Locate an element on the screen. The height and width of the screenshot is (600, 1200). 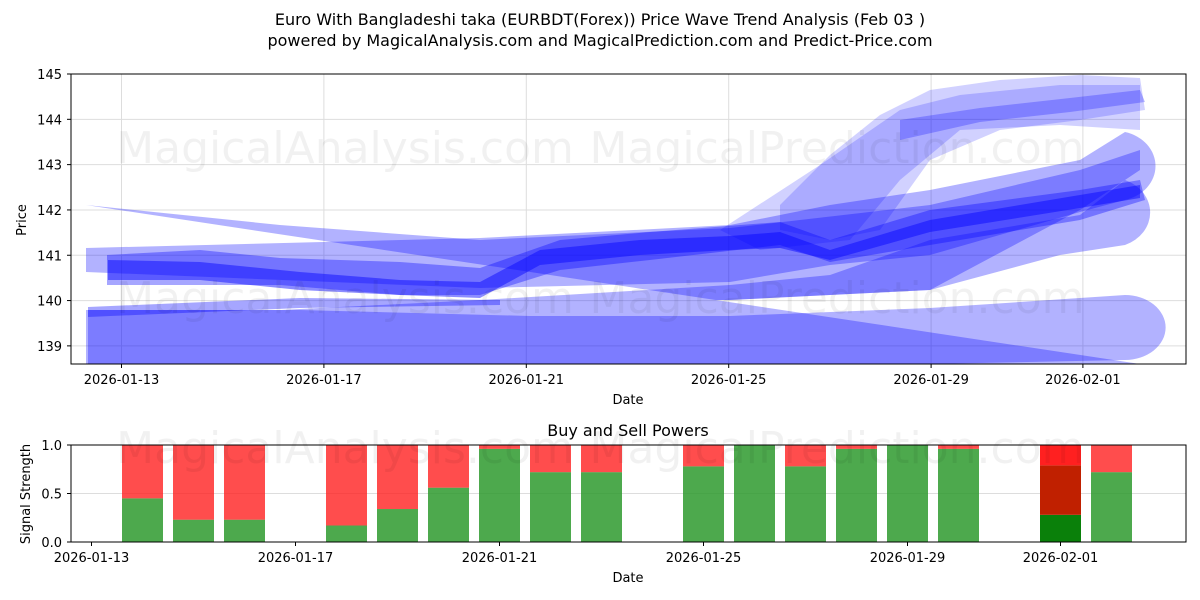
y-tick-label: 1.0 is located at coordinates (51, 446).